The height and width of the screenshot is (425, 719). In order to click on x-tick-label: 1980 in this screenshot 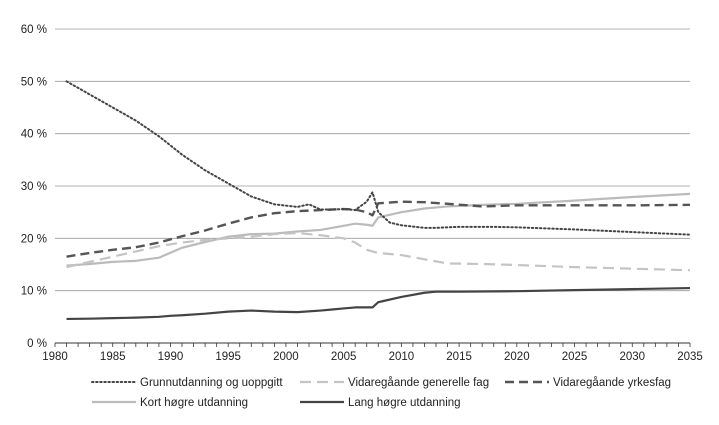, I will do `click(55, 357)`.